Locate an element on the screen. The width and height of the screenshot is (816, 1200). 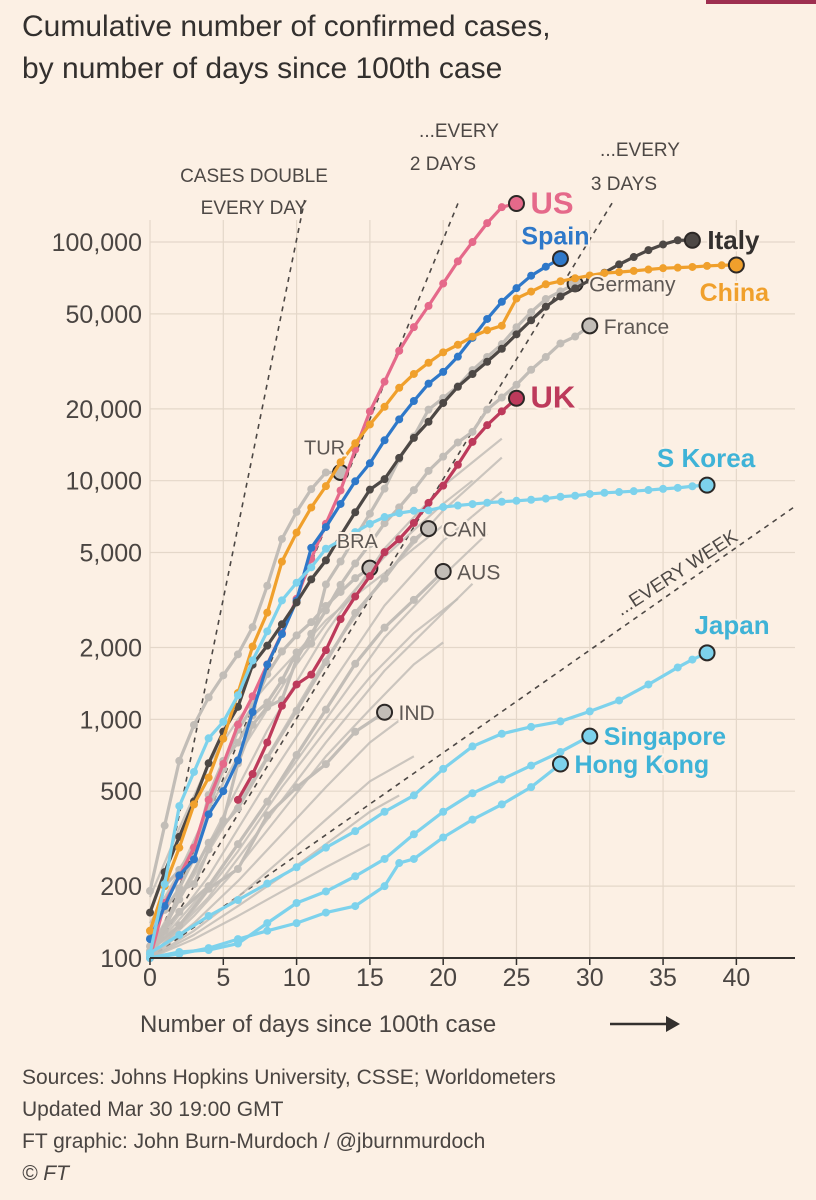
series-label-s-korea: S Korea is located at coordinates (706, 458).